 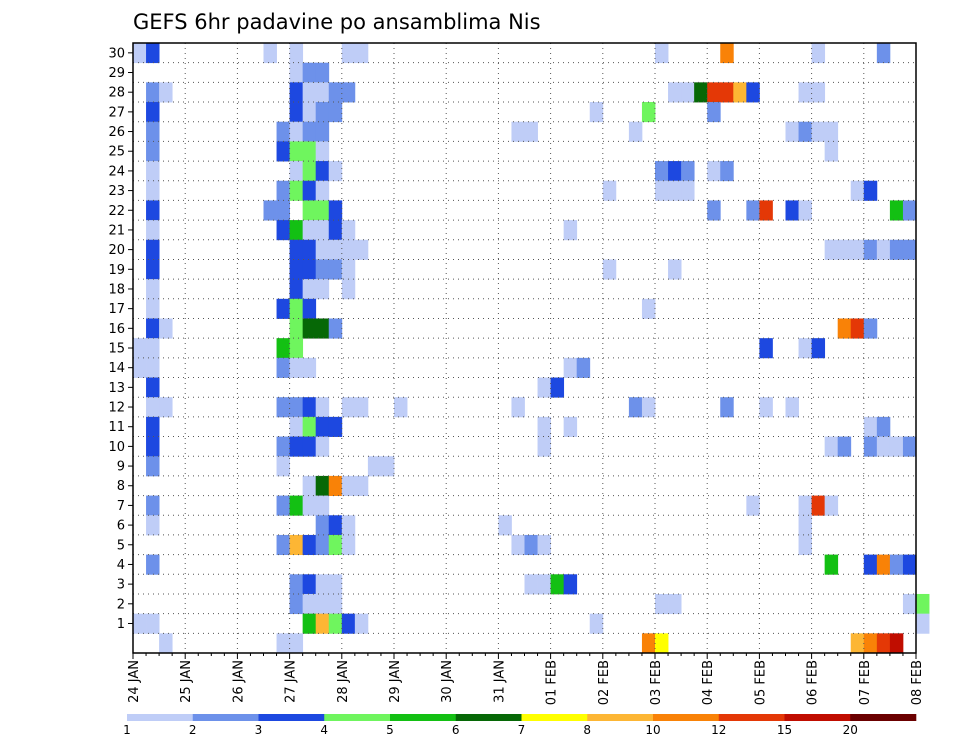 I want to click on y-tick-label: 2, so click(x=121, y=604).